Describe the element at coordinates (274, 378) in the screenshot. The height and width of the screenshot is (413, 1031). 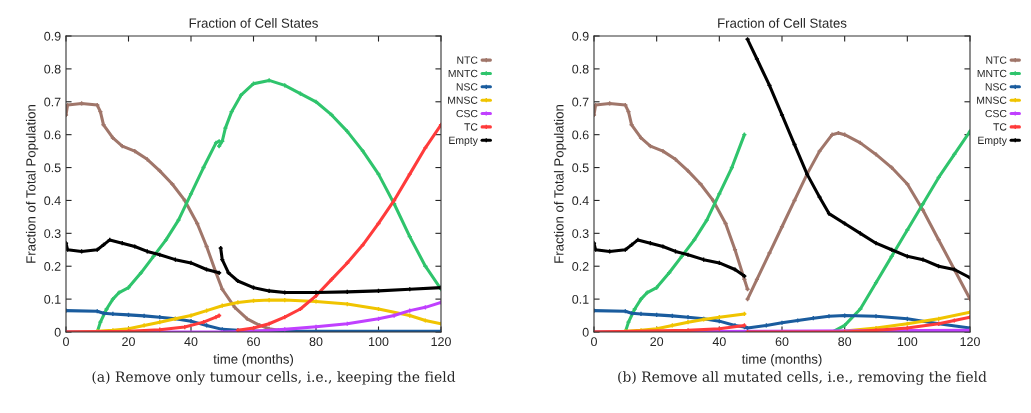
I see `text: (a) Remove only tumour cells, i.e., keeping the field` at that location.